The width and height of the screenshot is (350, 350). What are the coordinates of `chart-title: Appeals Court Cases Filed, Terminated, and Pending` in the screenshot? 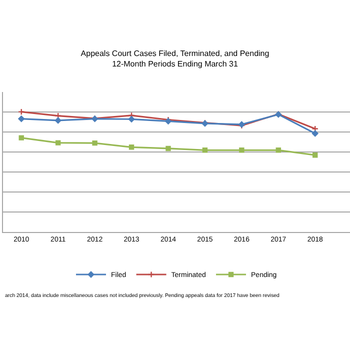 It's located at (175, 53).